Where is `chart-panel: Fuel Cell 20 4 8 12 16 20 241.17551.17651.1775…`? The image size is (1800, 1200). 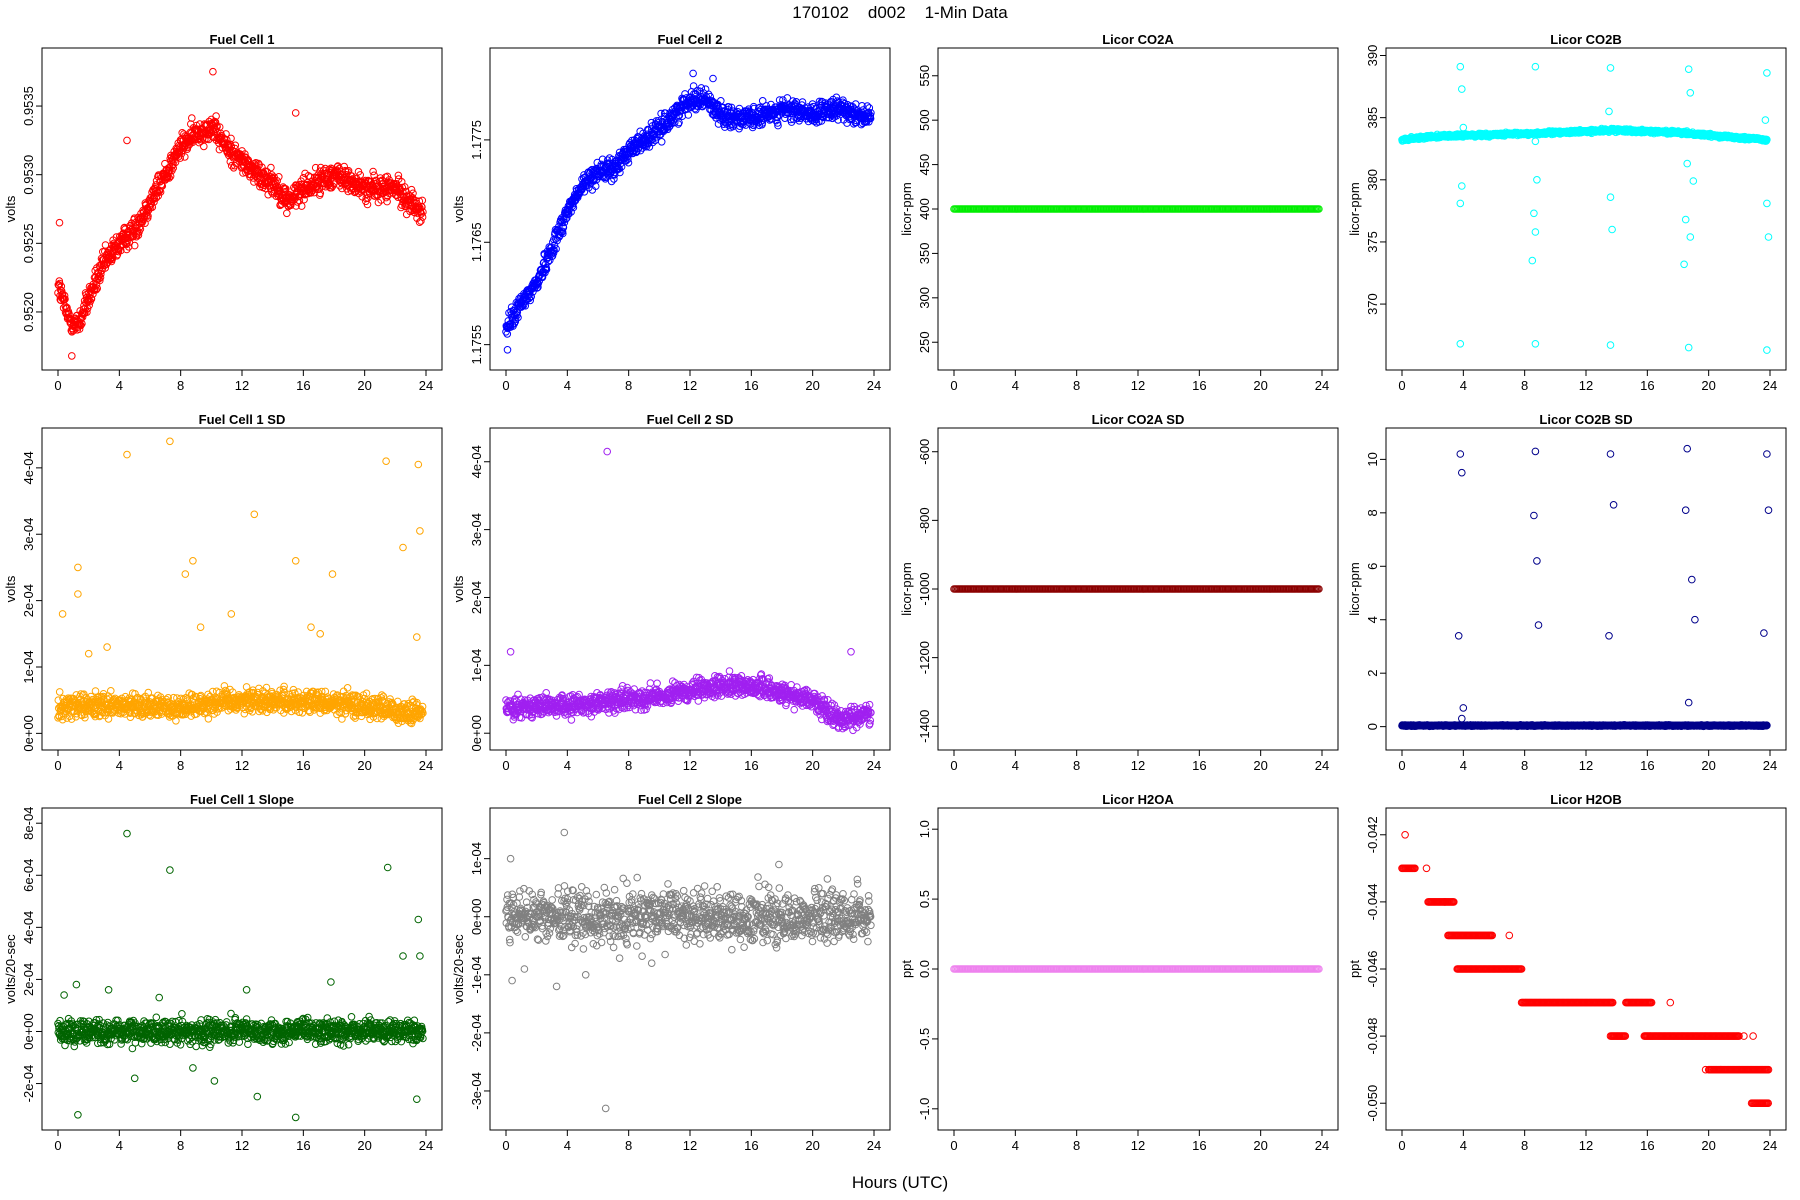
chart-panel: Fuel Cell 20 4 8 12 16 20 241.17551.17651.1775… is located at coordinates (671, 212).